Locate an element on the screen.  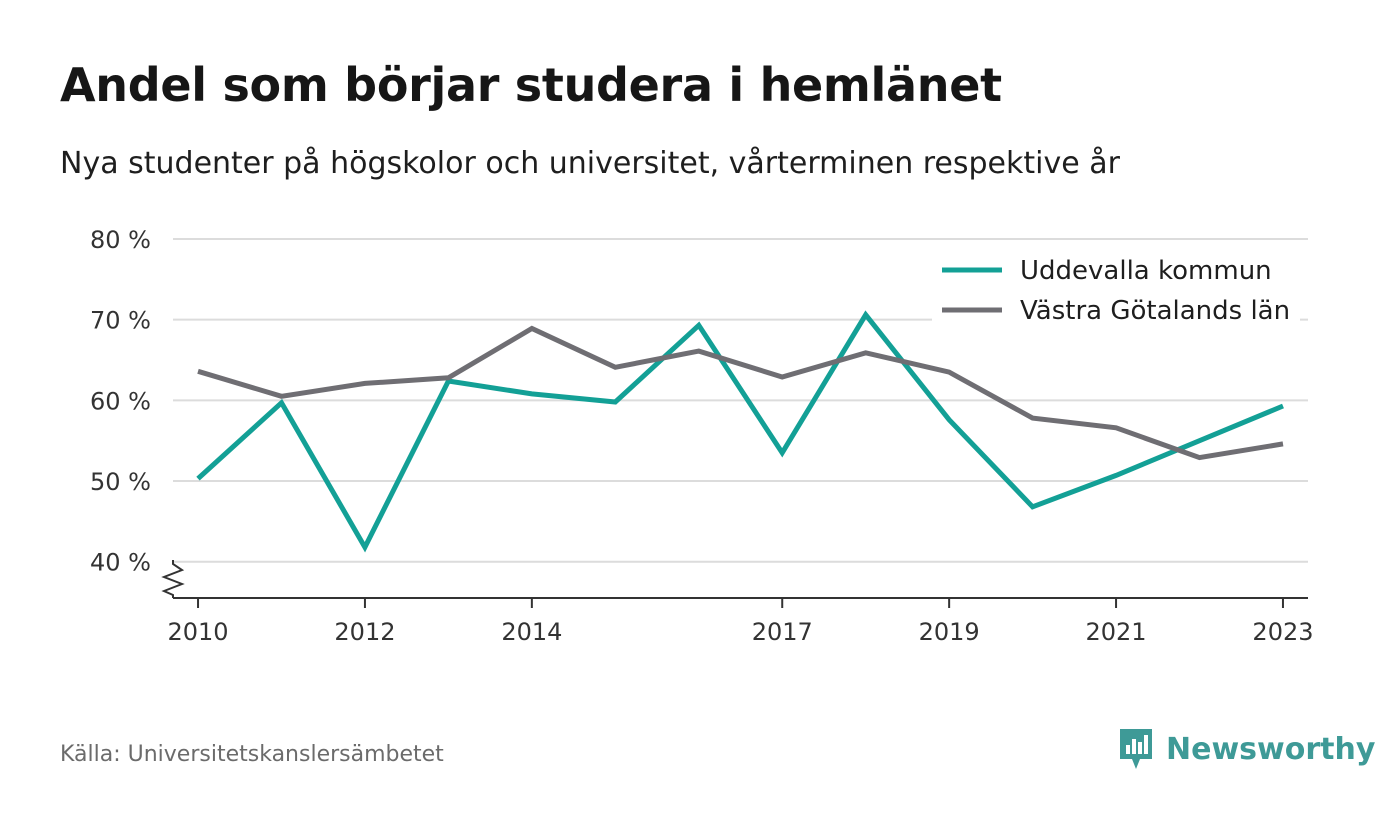
source-note: Källa: Universitetskanslersämbetet is located at coordinates (252, 754).